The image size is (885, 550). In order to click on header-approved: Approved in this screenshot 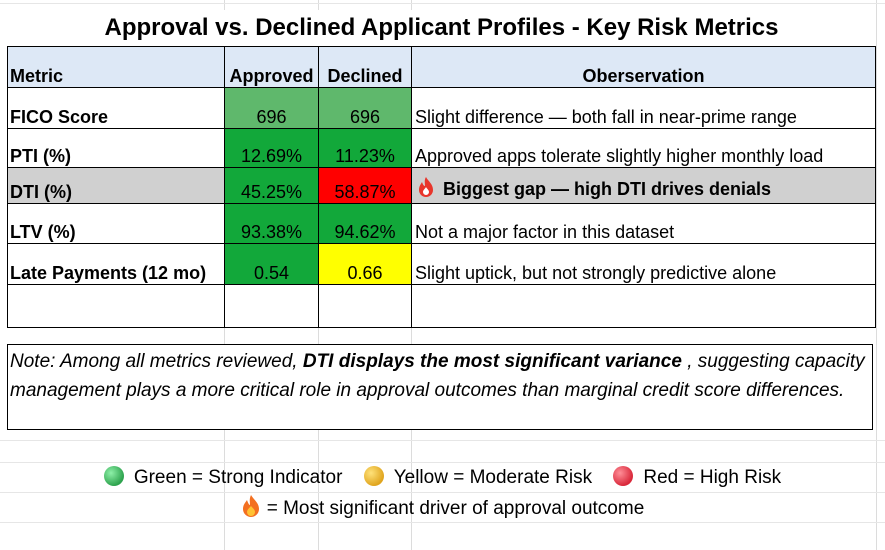, I will do `click(271, 67)`.